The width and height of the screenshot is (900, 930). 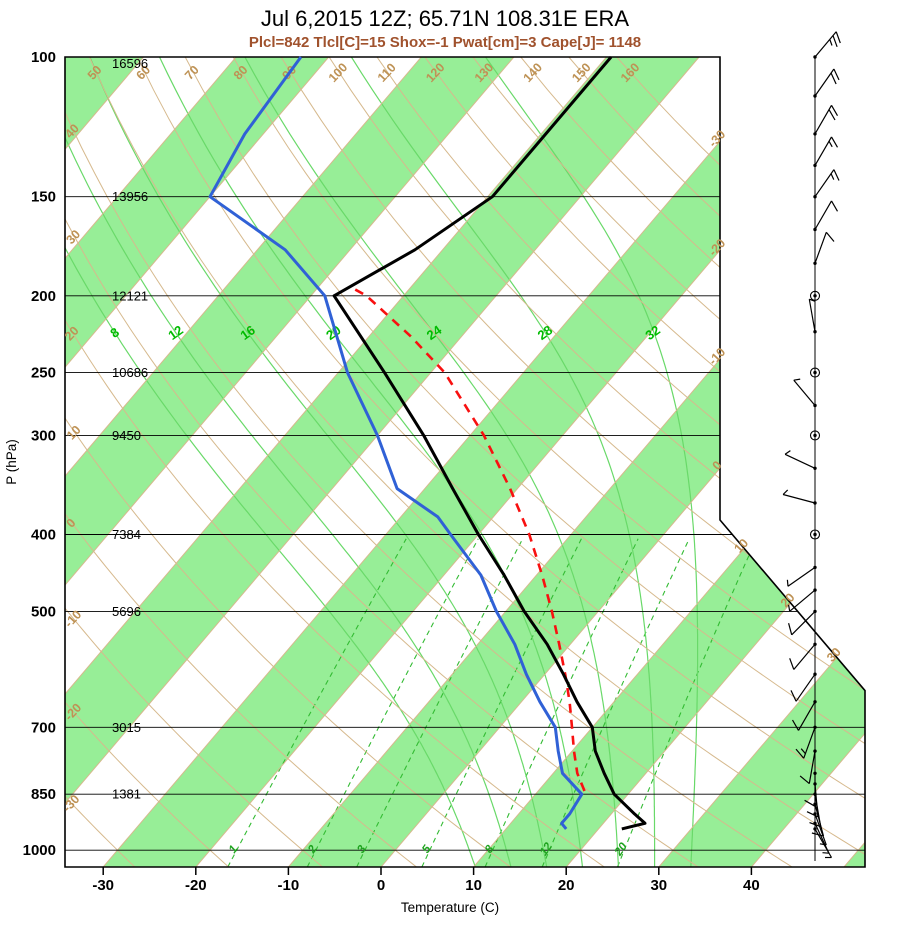 What do you see at coordinates (39, 454) in the screenshot?
I see `pressure-labels: 100 150 200 250 300 400 500 700 850 1000` at bounding box center [39, 454].